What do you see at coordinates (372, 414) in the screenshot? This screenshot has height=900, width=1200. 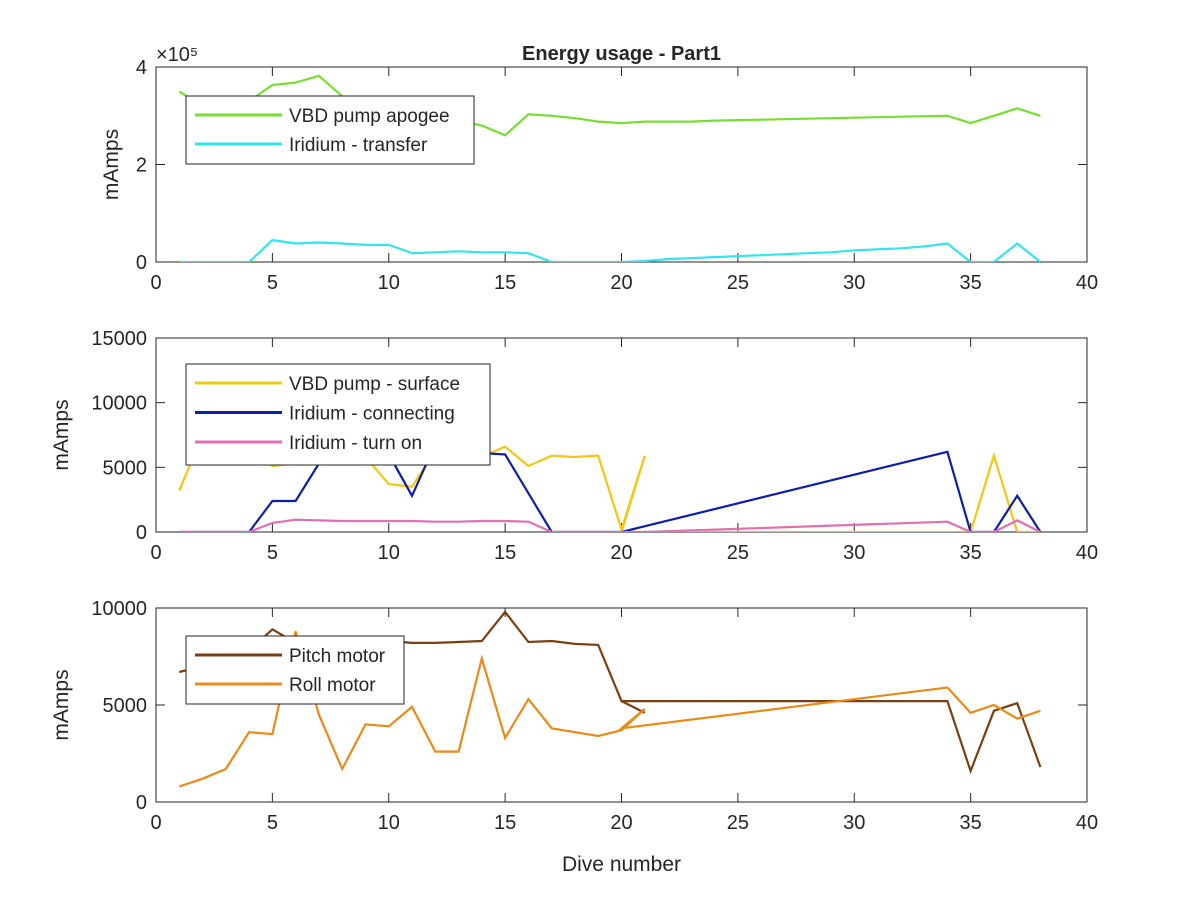 I see `legend-label: Iridium - connecting` at bounding box center [372, 414].